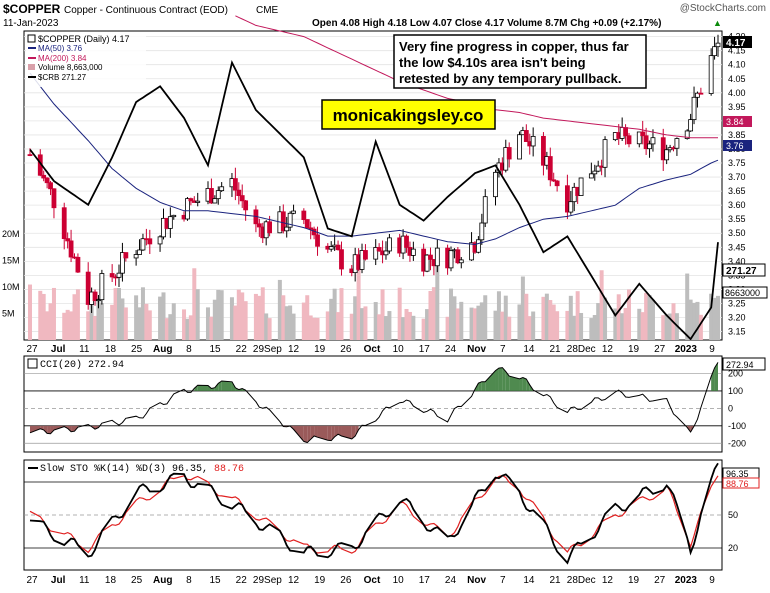  What do you see at coordinates (745, 292) in the screenshot?
I see `volume-tag-bg` at bounding box center [745, 292].